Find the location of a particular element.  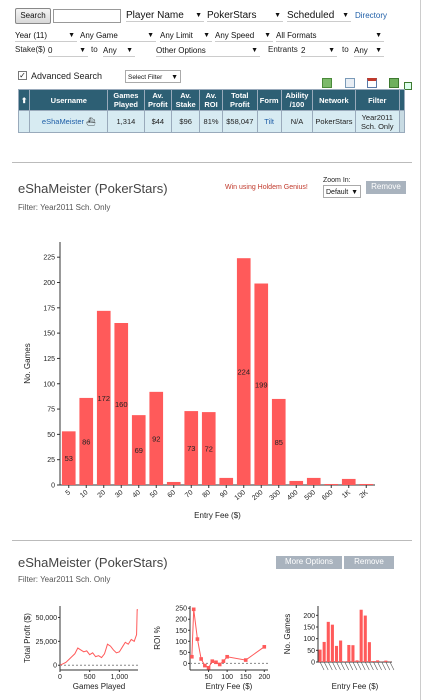

x-tick-label: 100 is located at coordinates (227, 677).